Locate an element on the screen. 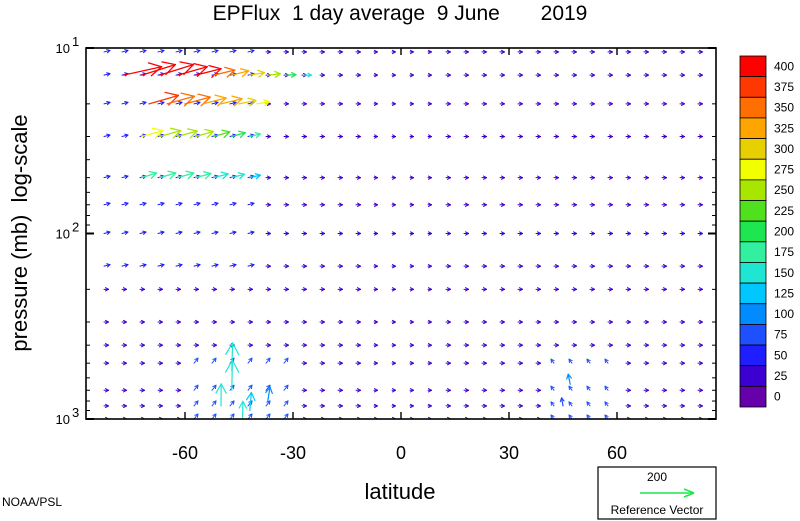  reference-vector-arrow is located at coordinates (667, 493).